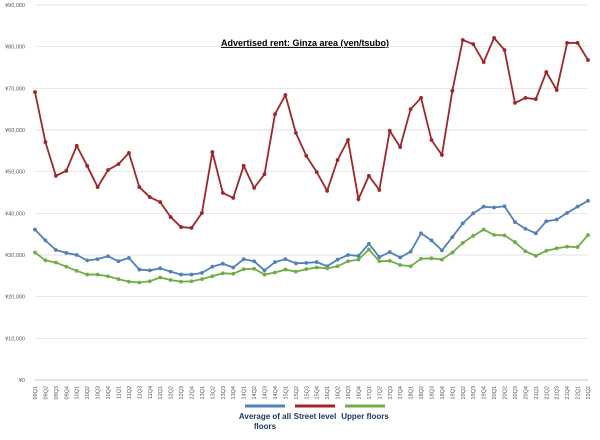 This screenshot has height=440, width=600. Describe the element at coordinates (380, 392) in the screenshot. I see `x-tick-label: 17Q2` at that location.